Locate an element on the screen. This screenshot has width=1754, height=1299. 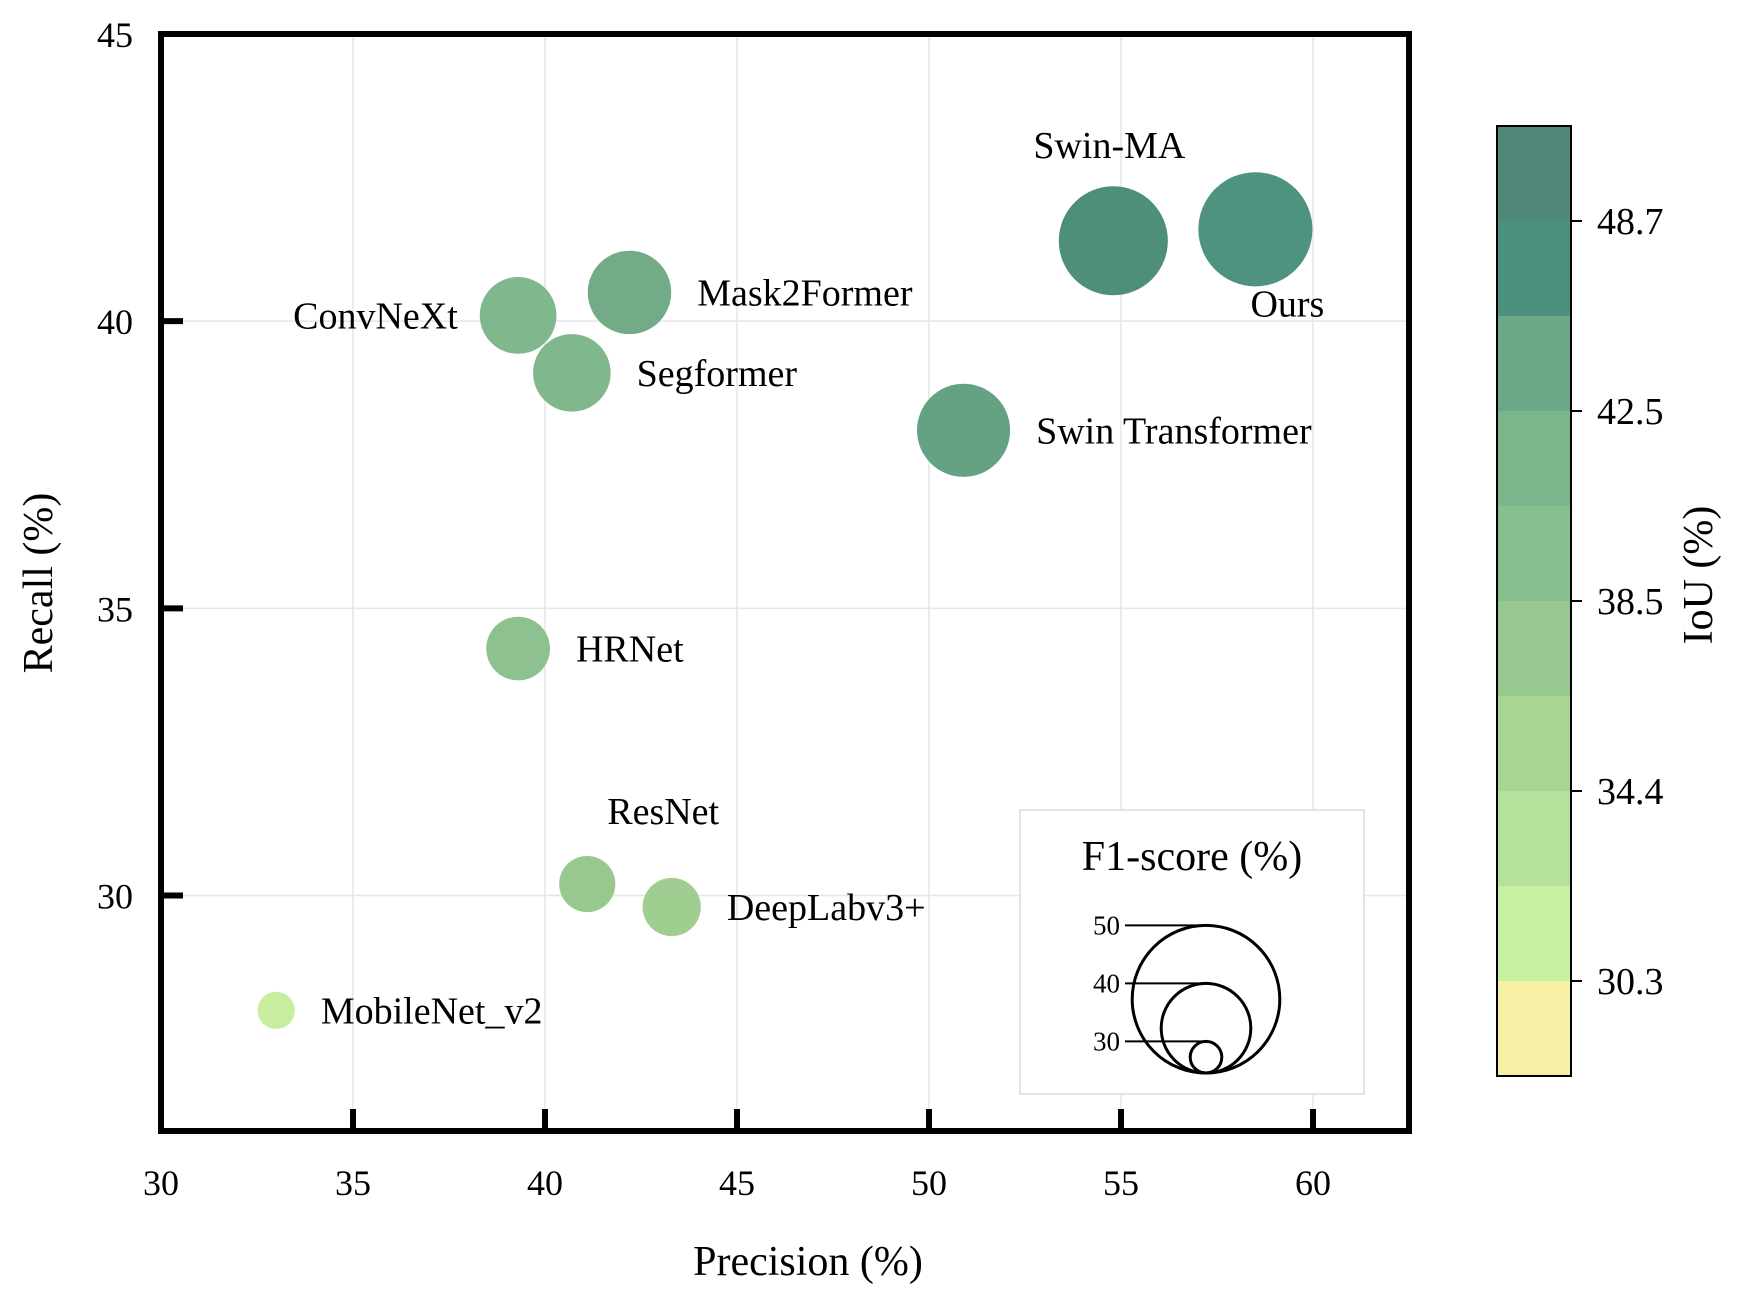
x-tick-label: 50 is located at coordinates (929, 1183).